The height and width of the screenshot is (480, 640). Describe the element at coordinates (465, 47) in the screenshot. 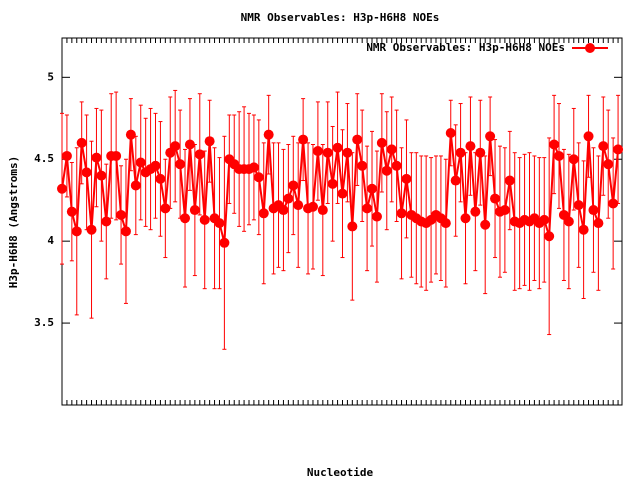

I see `legend-label: NMR Observables: H3p-H6H8 NOEs` at that location.